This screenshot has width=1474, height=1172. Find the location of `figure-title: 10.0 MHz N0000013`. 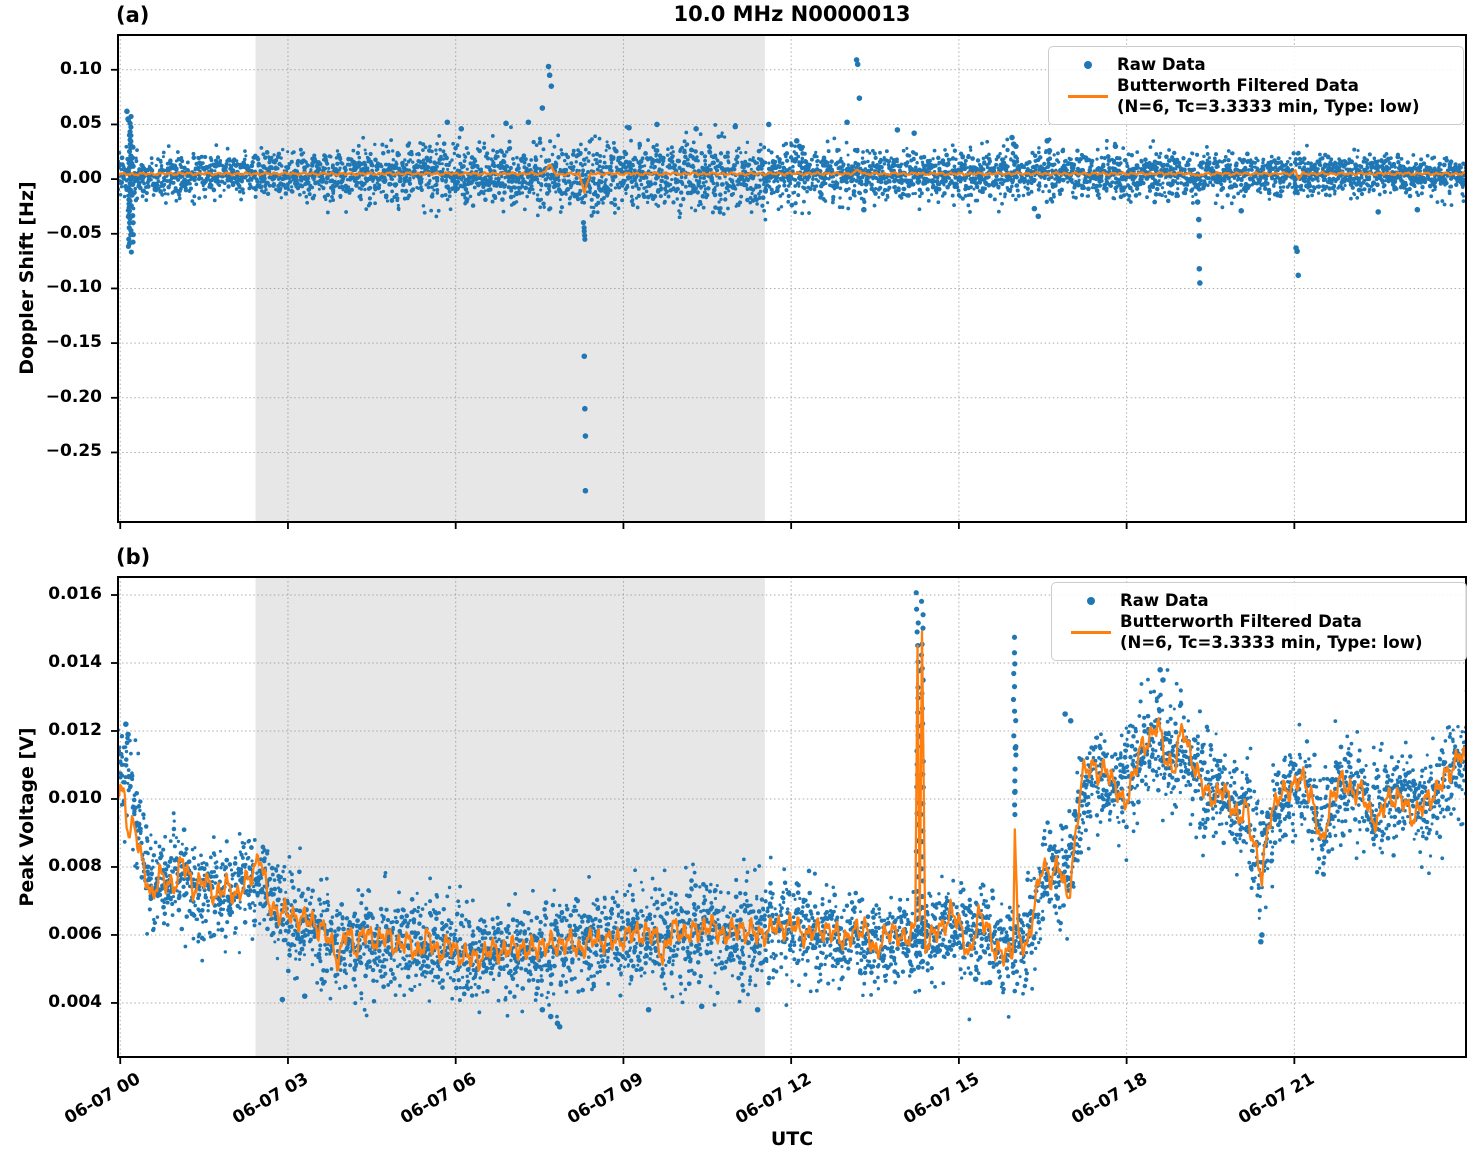

figure-title: 10.0 MHz N0000013 is located at coordinates (792, 14).